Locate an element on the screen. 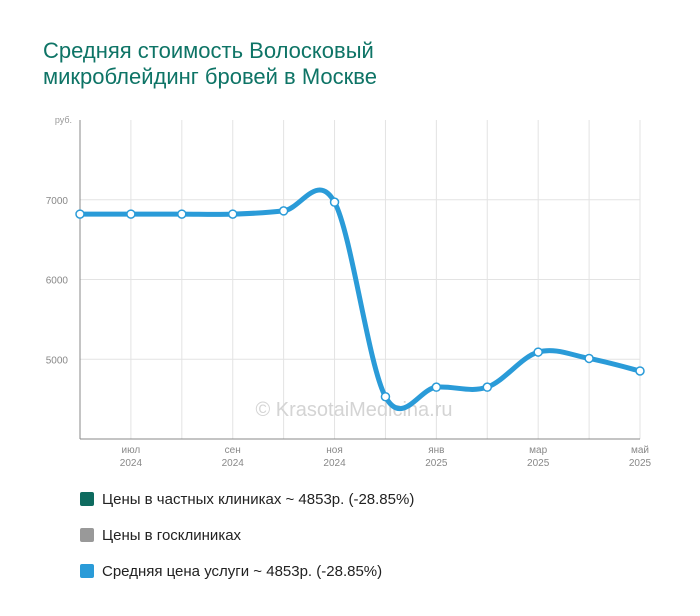 The height and width of the screenshot is (616, 700). y-unit-label: руб. is located at coordinates (63, 120).